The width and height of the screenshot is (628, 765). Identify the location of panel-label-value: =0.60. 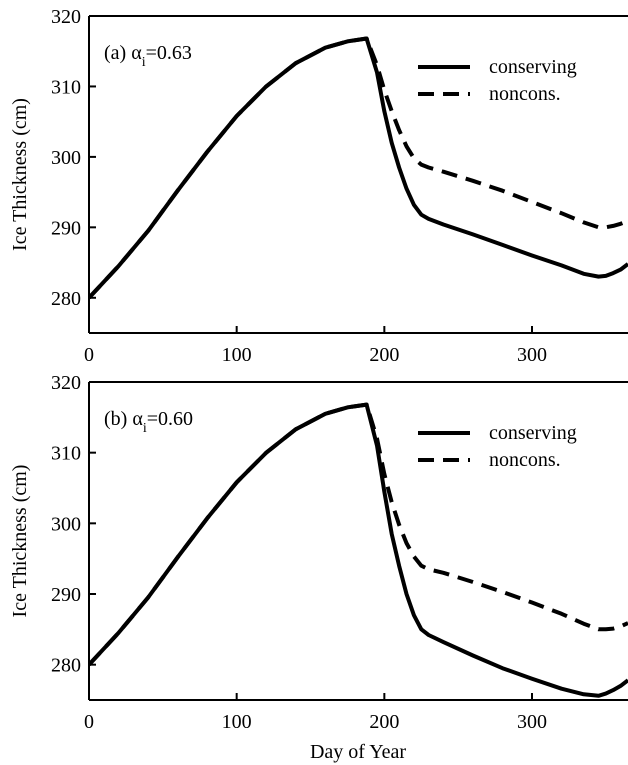
(170, 419).